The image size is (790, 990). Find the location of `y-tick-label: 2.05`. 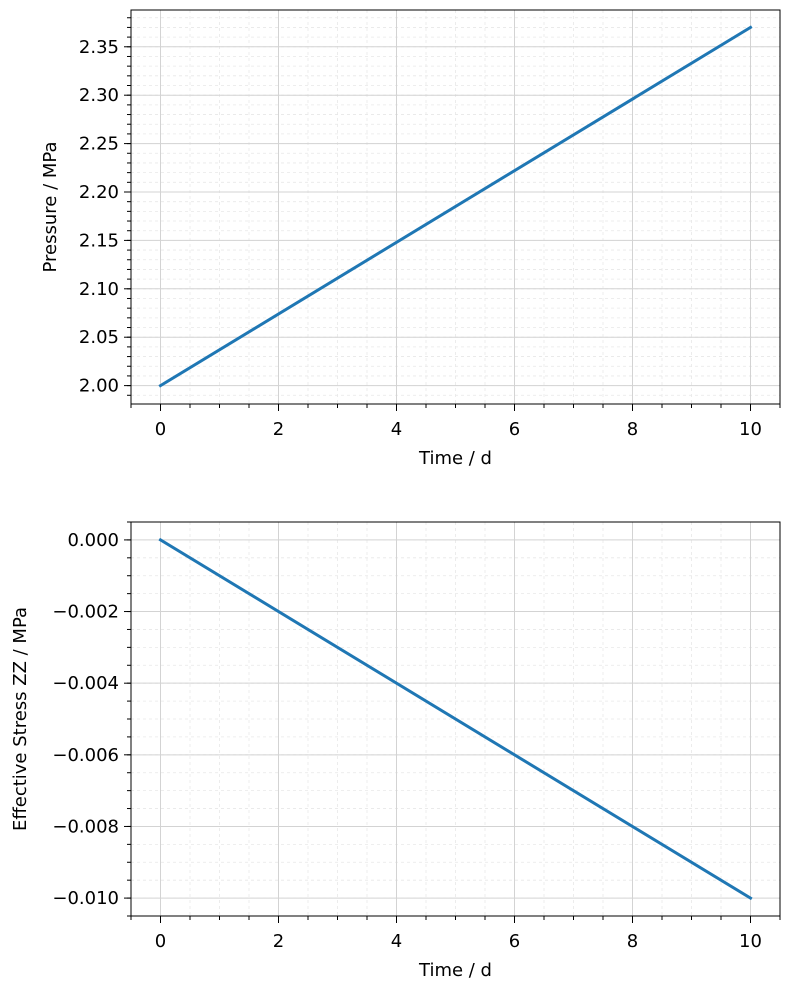

y-tick-label: 2.05 is located at coordinates (99, 337).